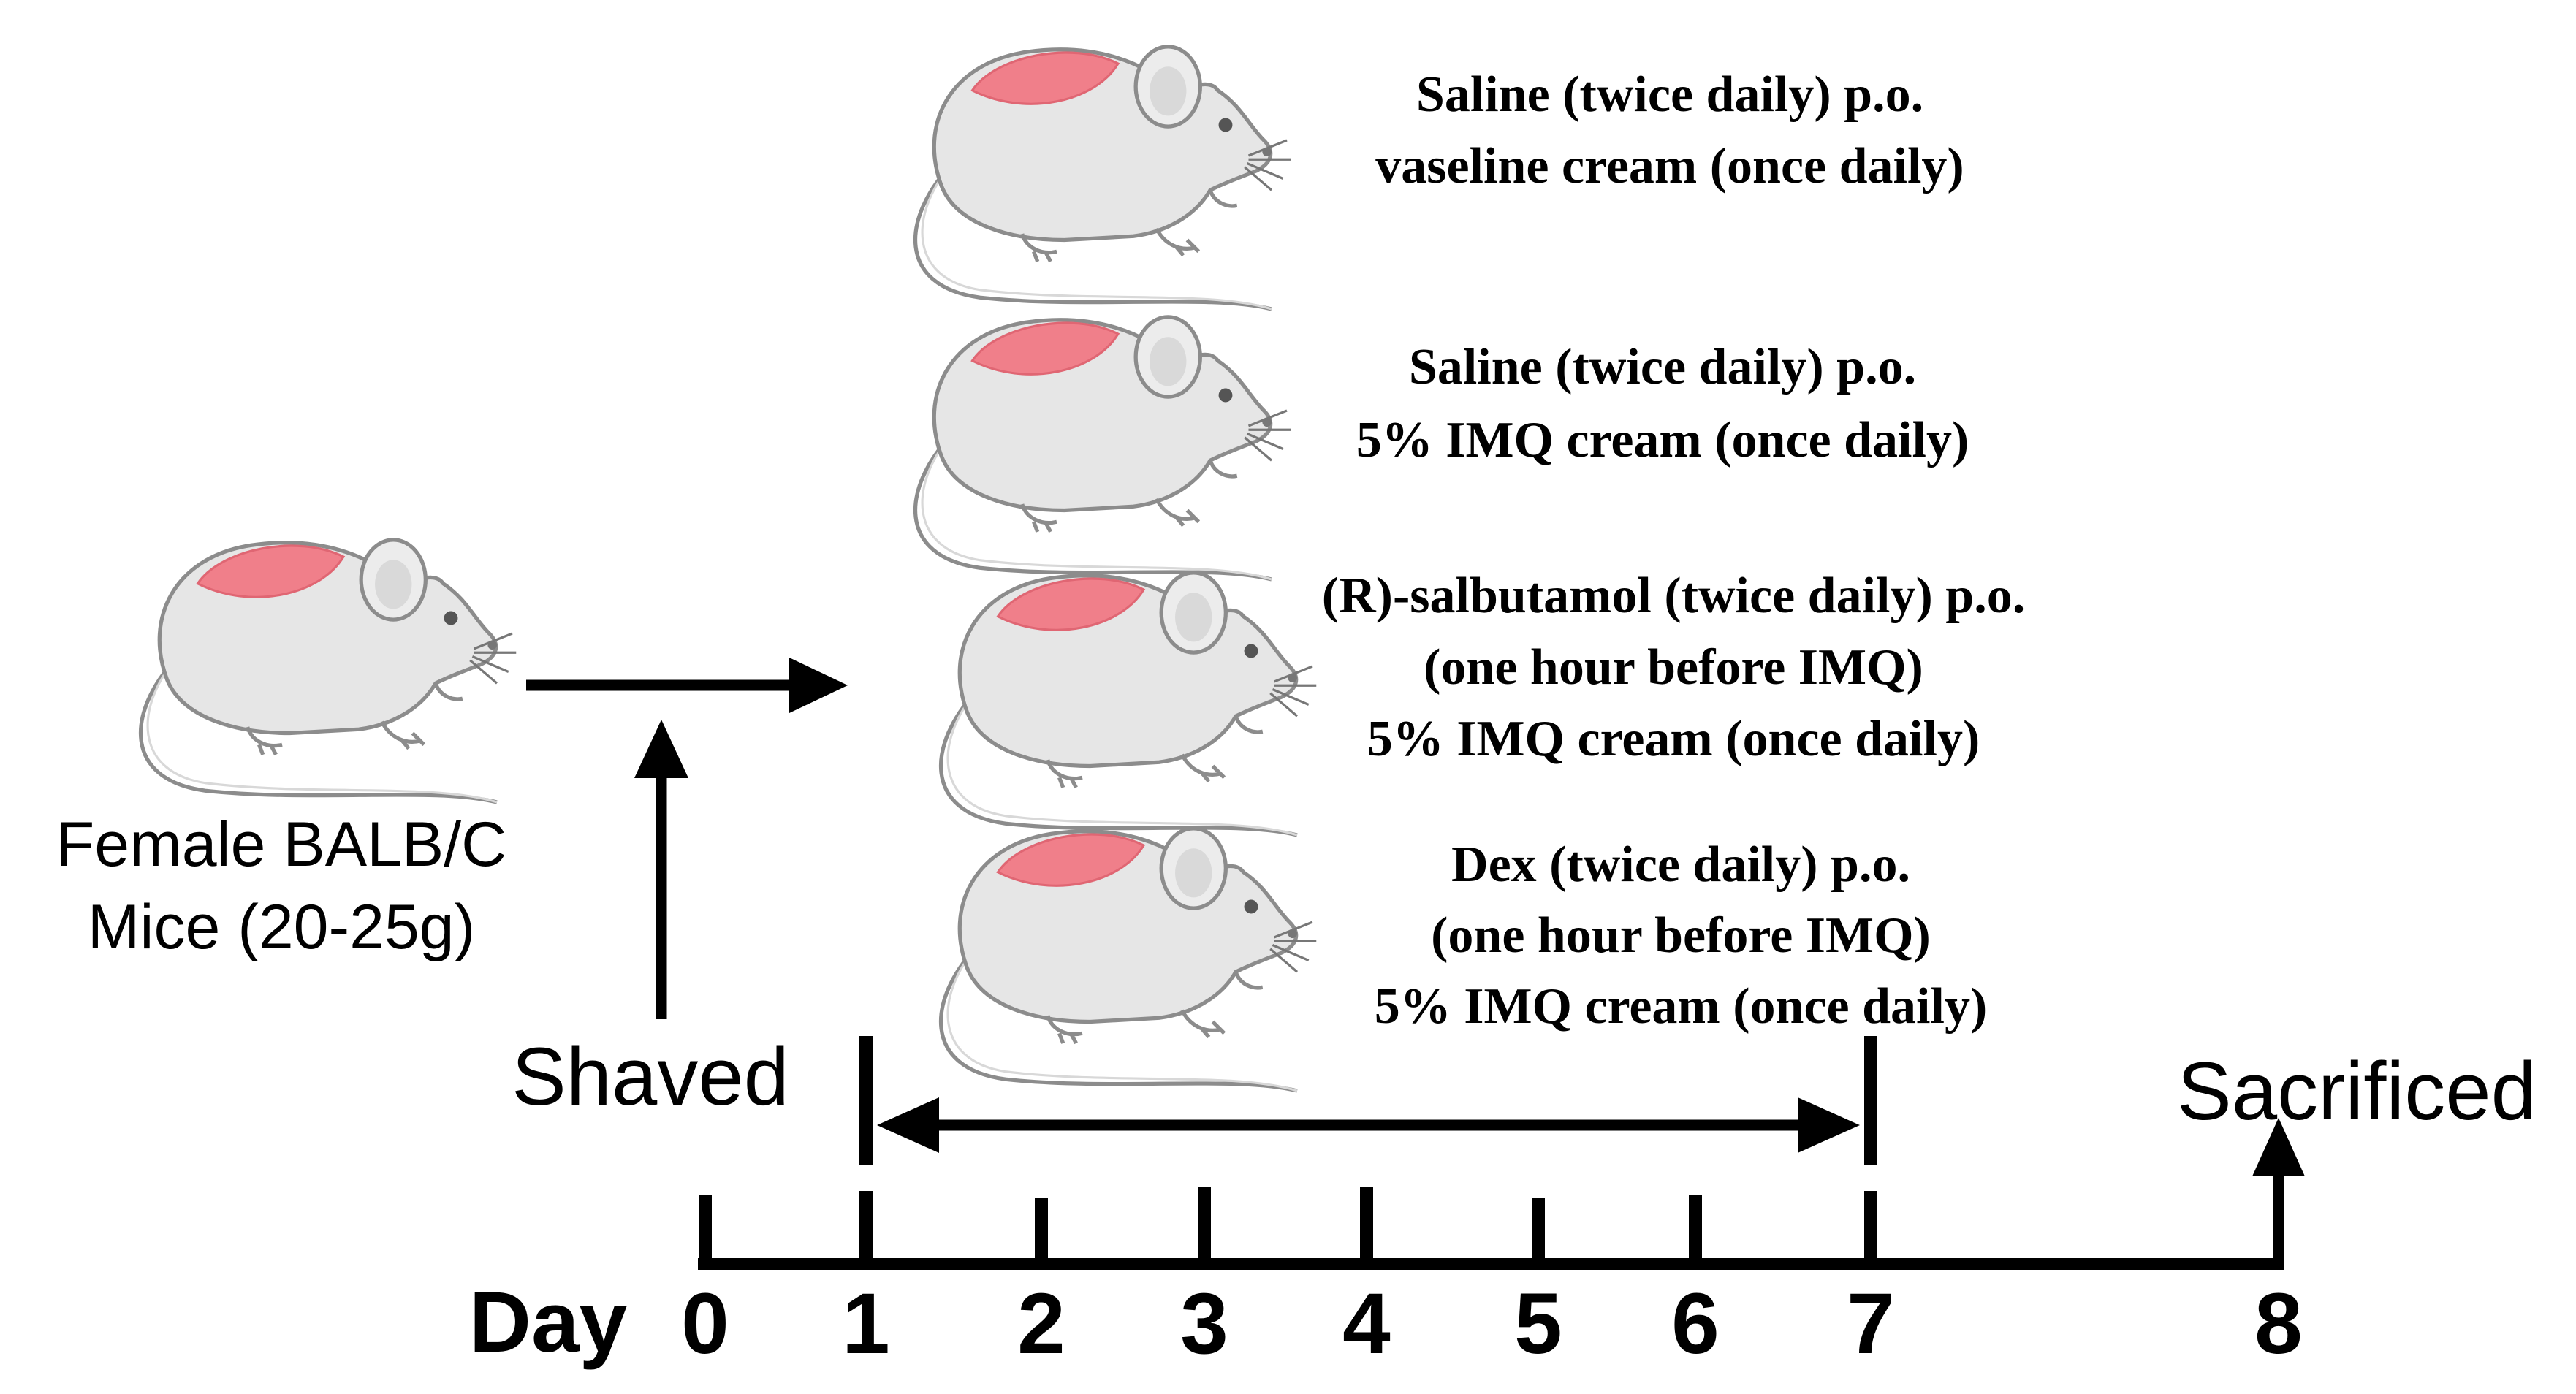 Image resolution: width=2576 pixels, height=1394 pixels. Describe the element at coordinates (818, 685) in the screenshot. I see `allocation-arrow-head` at that location.